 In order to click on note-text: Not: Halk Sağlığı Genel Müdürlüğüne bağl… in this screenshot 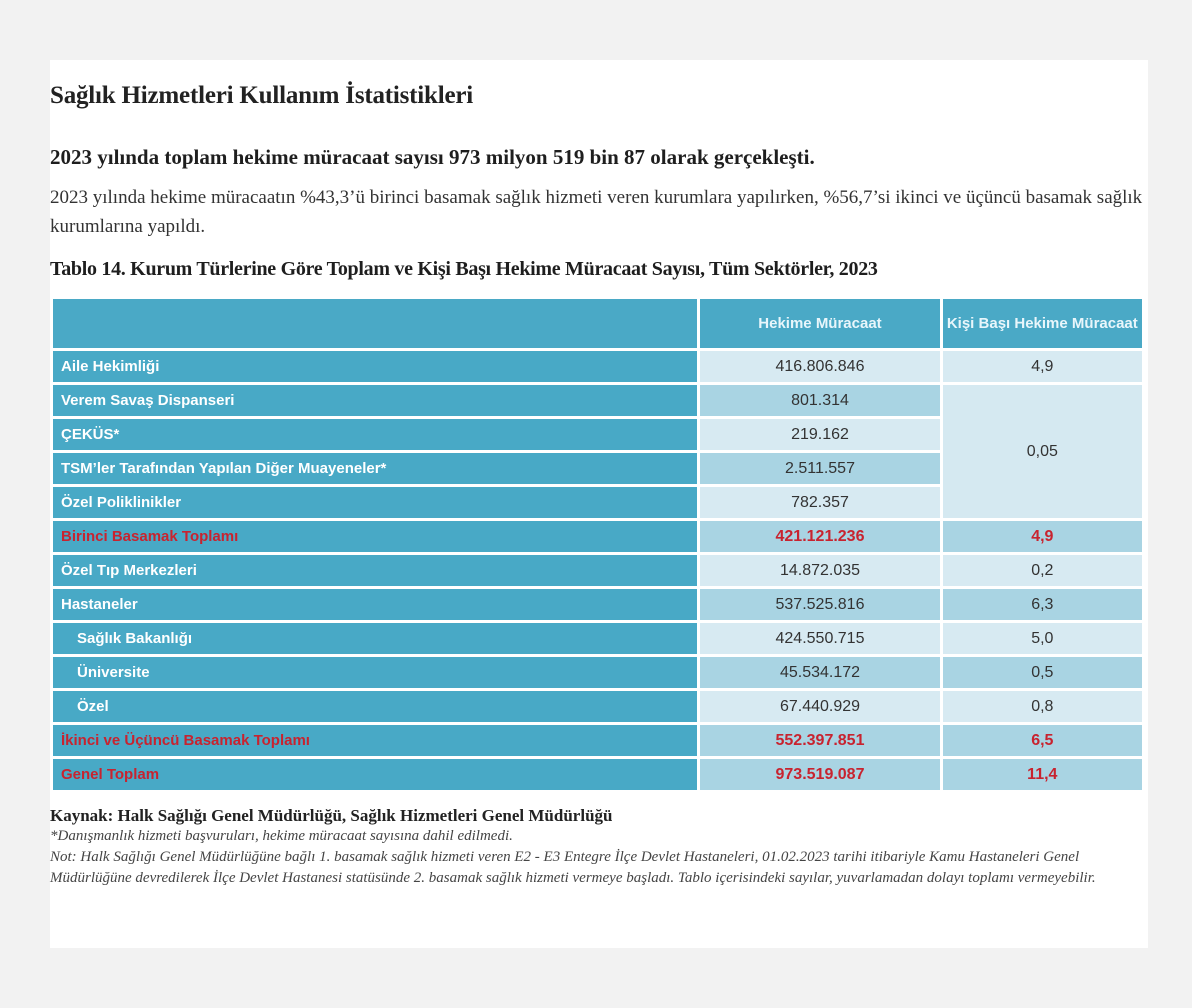, I will do `click(573, 867)`.